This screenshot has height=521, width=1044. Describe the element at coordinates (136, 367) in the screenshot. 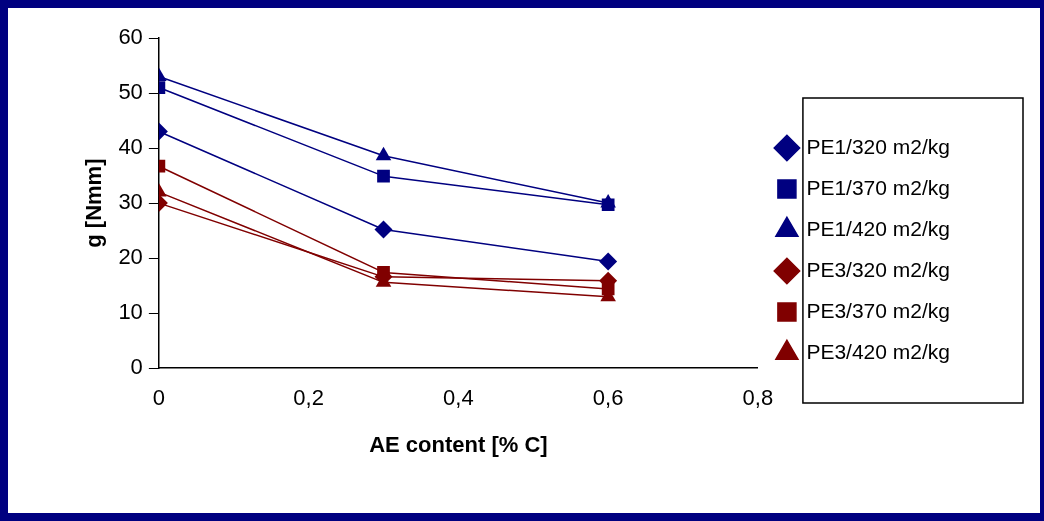

I see `y-tick-label: 0` at that location.